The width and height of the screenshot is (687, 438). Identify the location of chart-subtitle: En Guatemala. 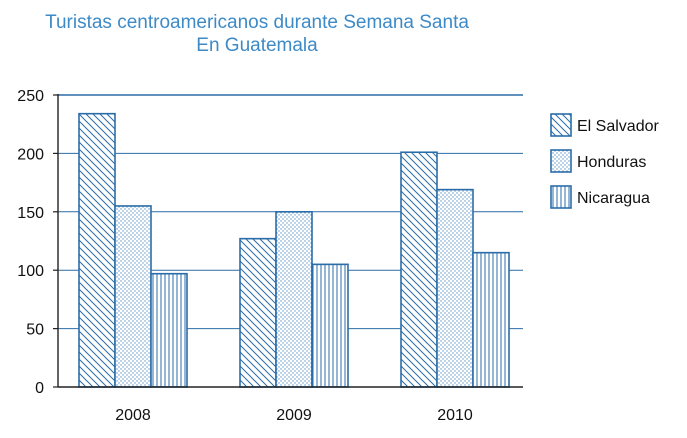
(257, 45).